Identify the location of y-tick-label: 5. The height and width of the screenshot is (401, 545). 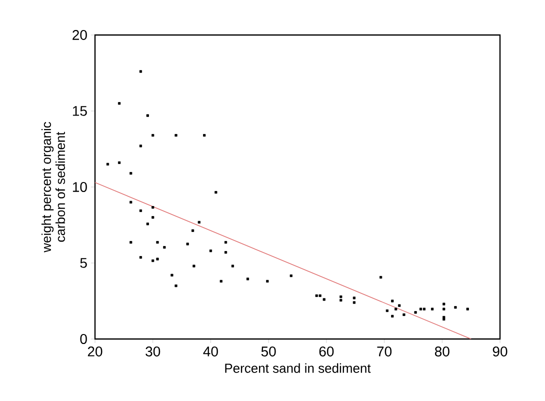
(83, 263).